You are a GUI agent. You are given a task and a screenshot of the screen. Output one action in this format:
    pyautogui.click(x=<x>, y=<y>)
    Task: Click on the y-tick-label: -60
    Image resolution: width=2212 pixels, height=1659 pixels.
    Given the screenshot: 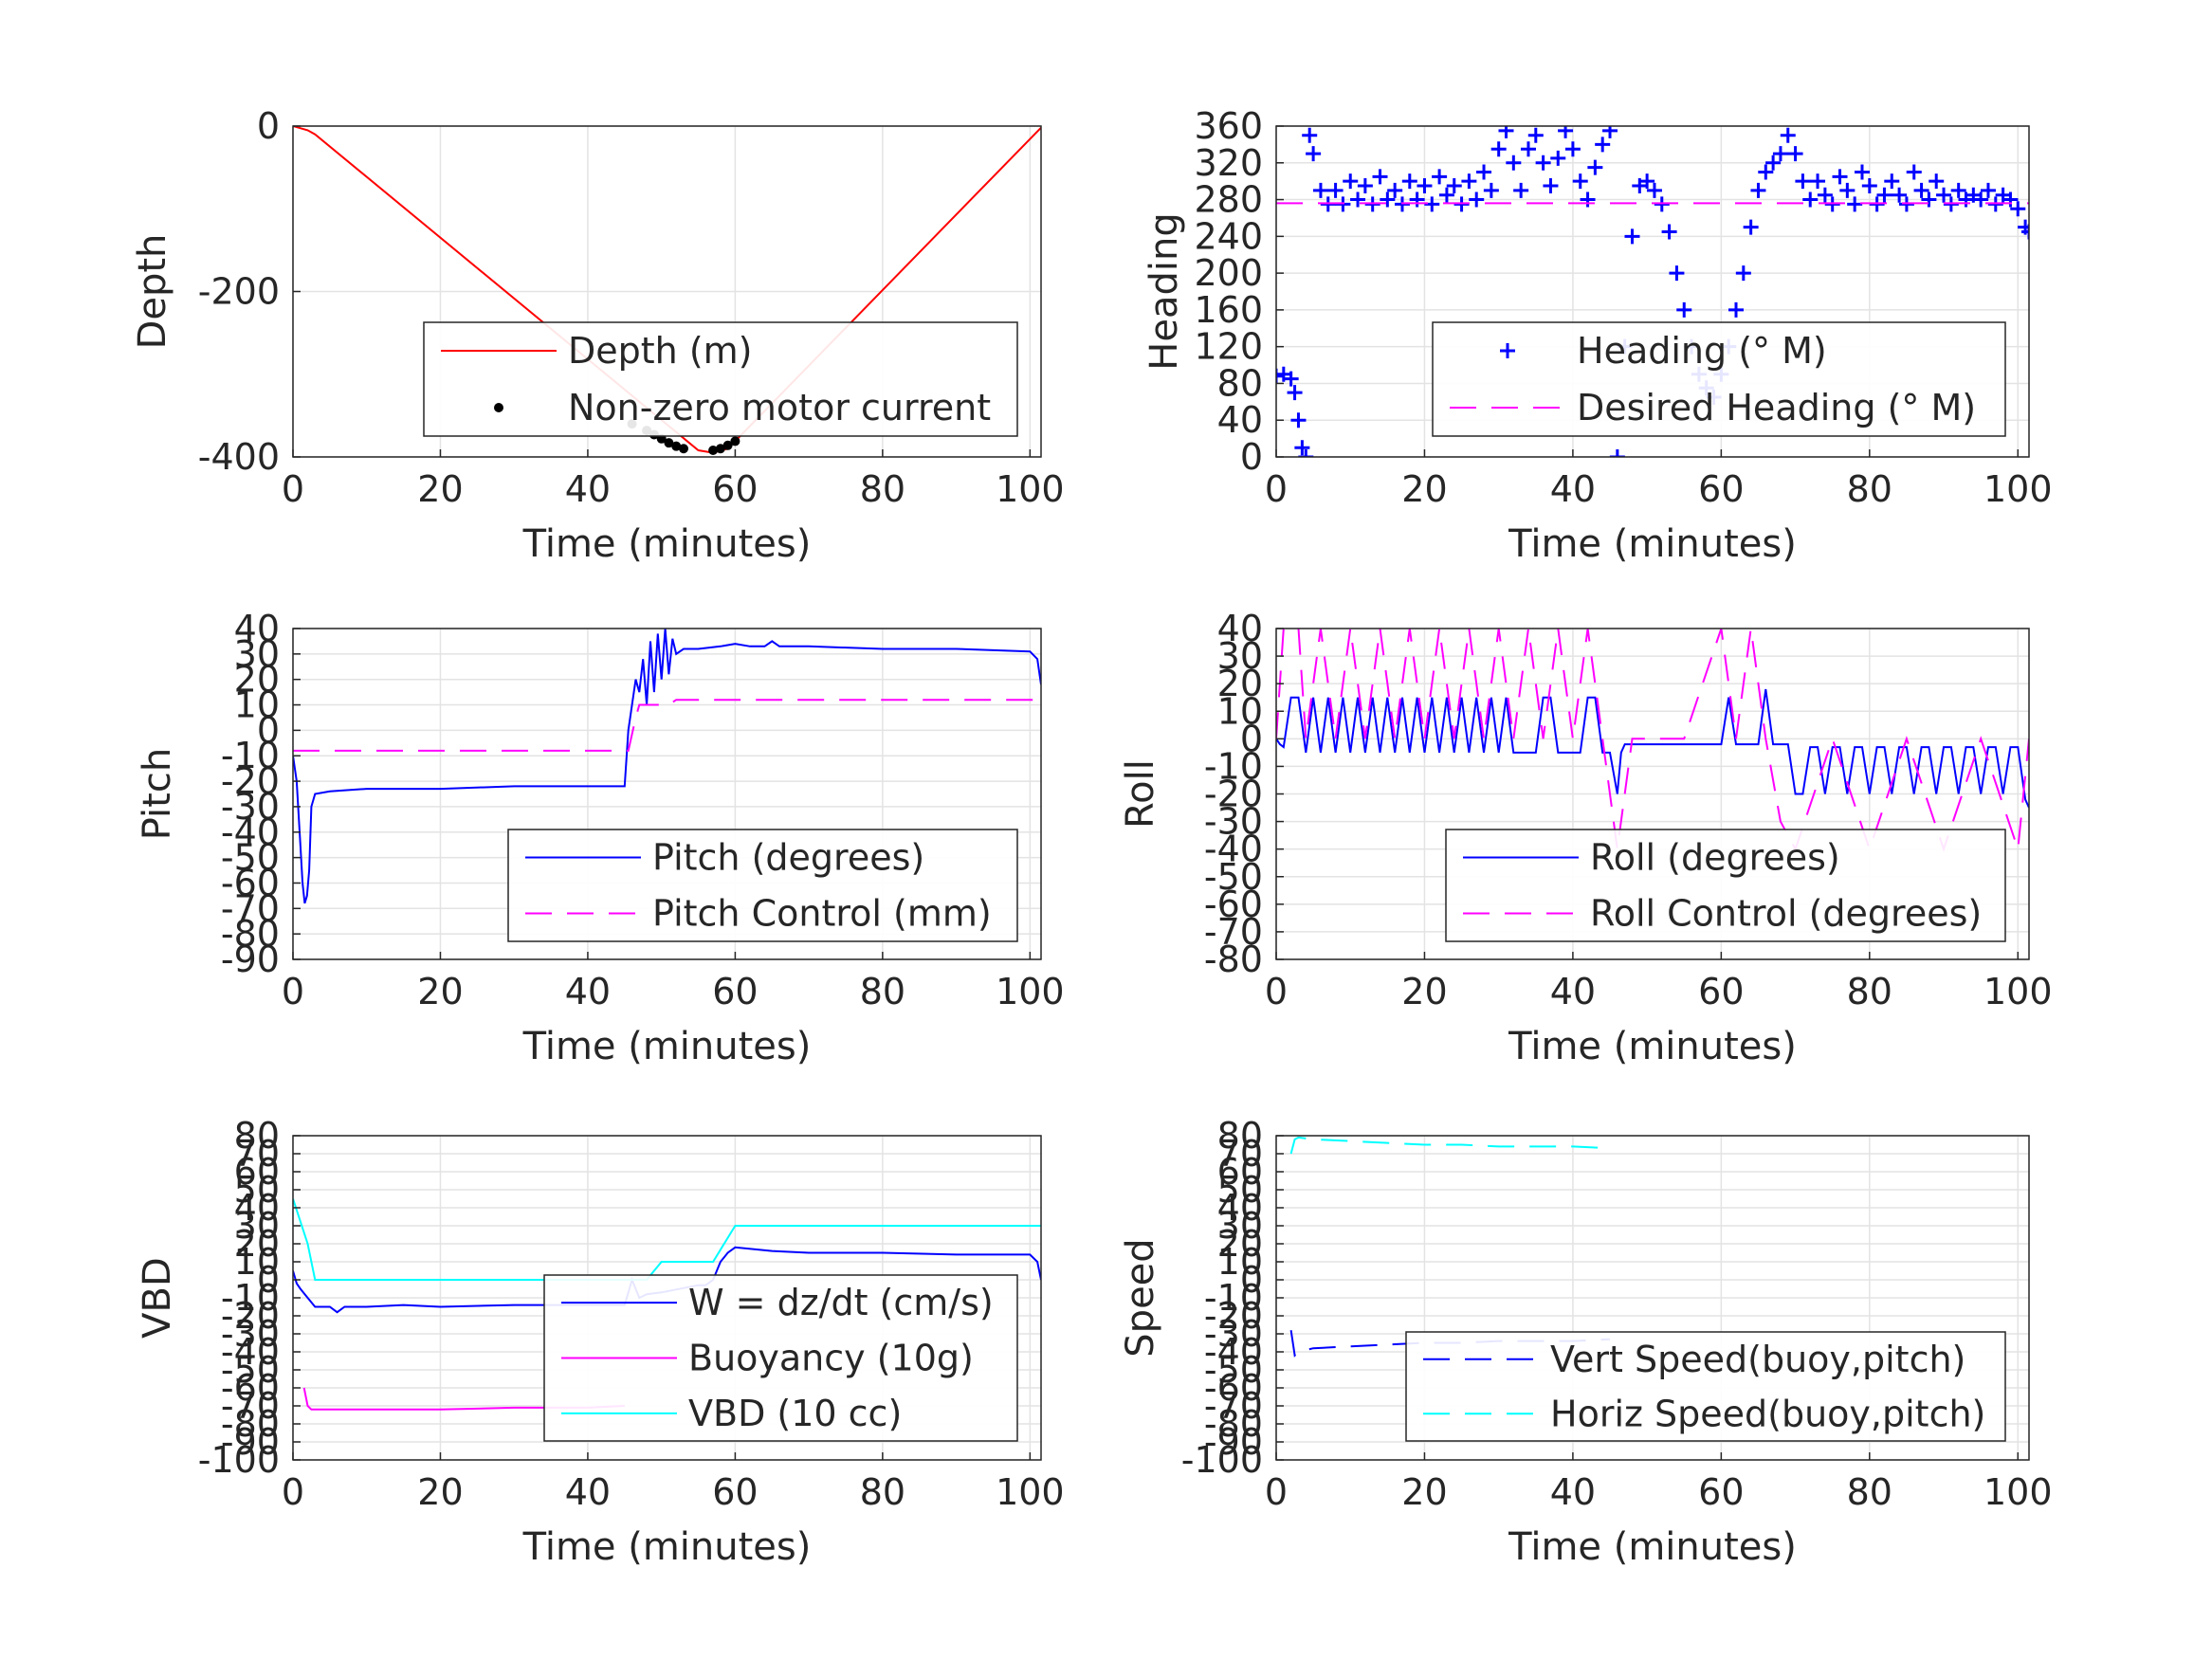 What is the action you would take?
    pyautogui.click(x=250, y=1388)
    